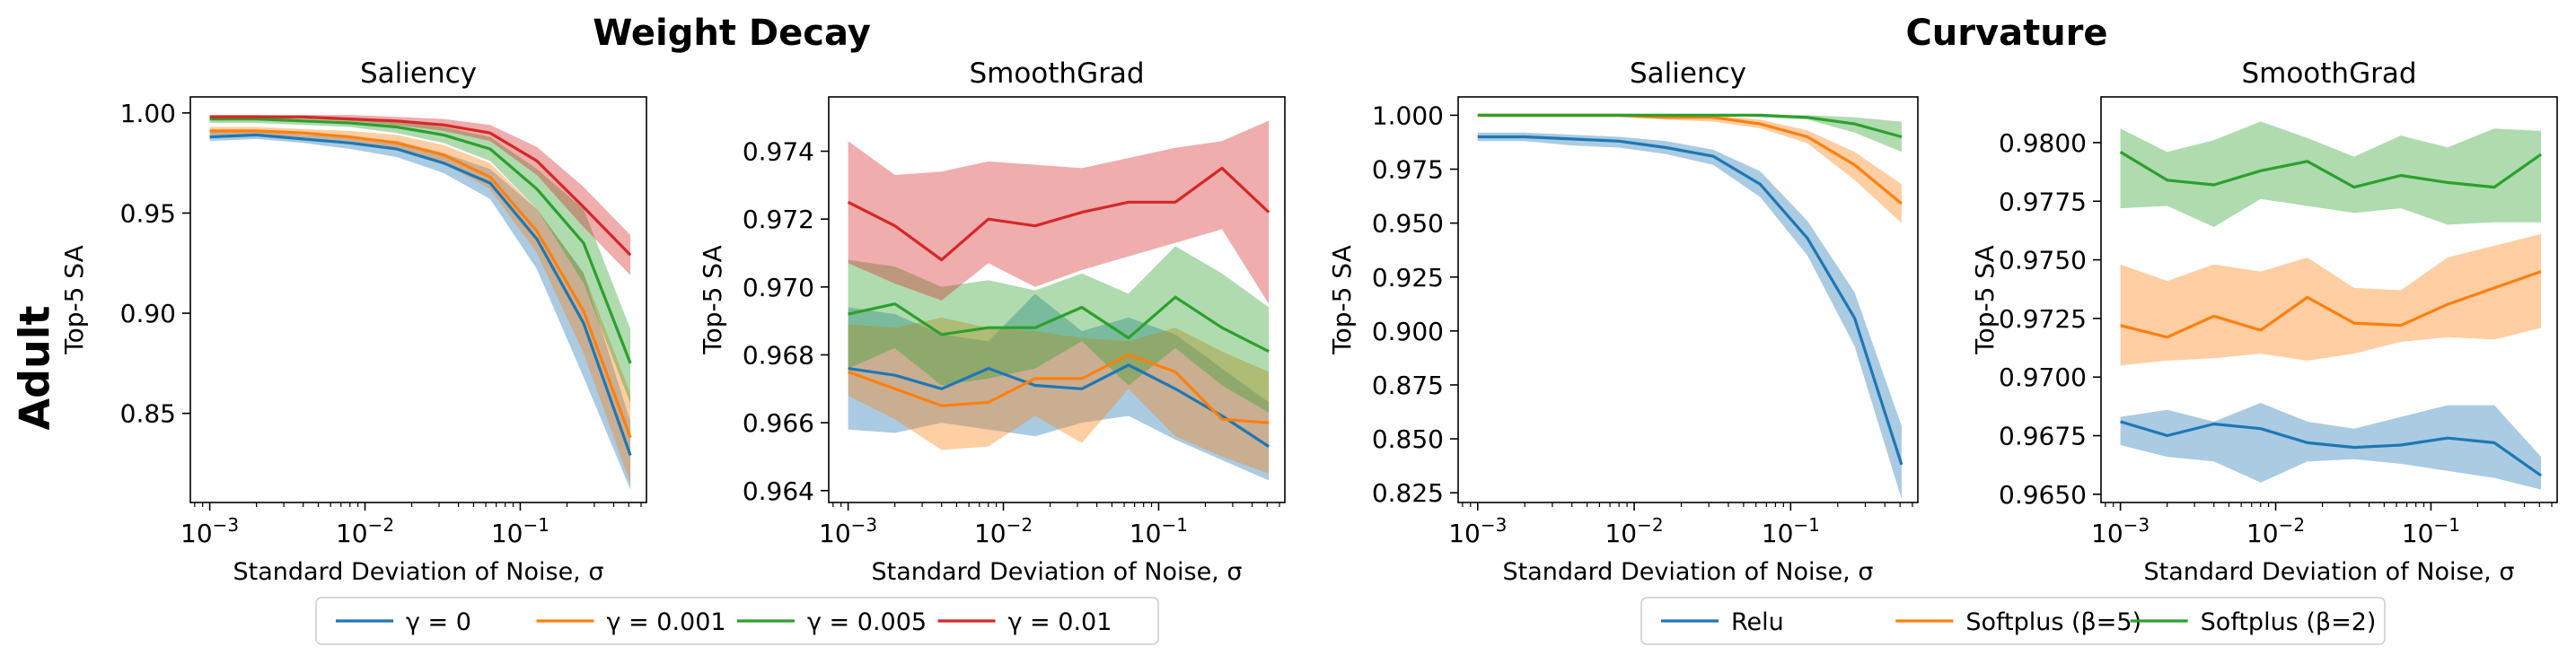 Image resolution: width=2576 pixels, height=664 pixels. I want to click on y-tick-label: 0.95, so click(148, 213).